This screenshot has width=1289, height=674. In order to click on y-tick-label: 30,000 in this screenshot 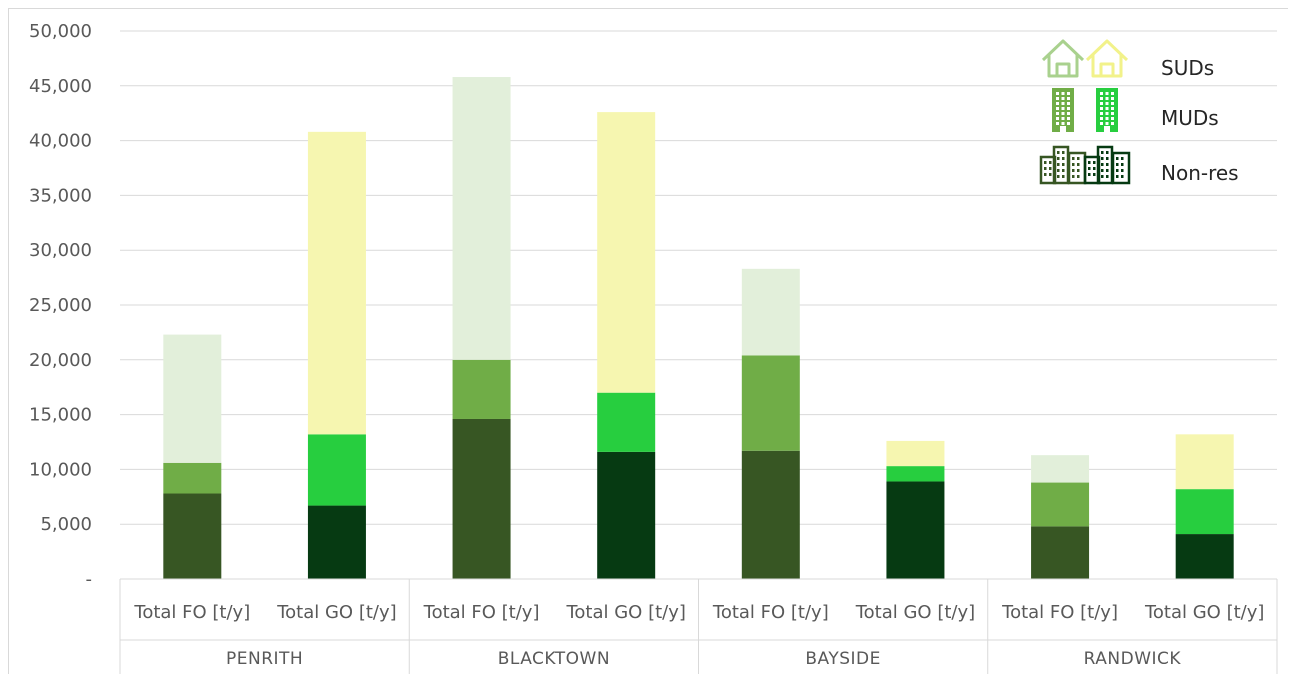, I will do `click(60, 250)`.